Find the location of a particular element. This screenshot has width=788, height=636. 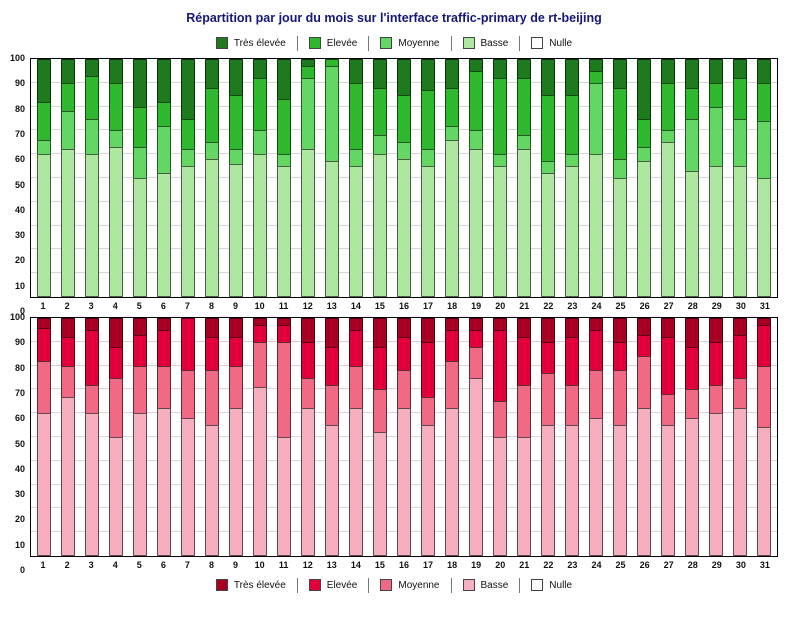

x-tick-label: 13 is located at coordinates (331, 306).